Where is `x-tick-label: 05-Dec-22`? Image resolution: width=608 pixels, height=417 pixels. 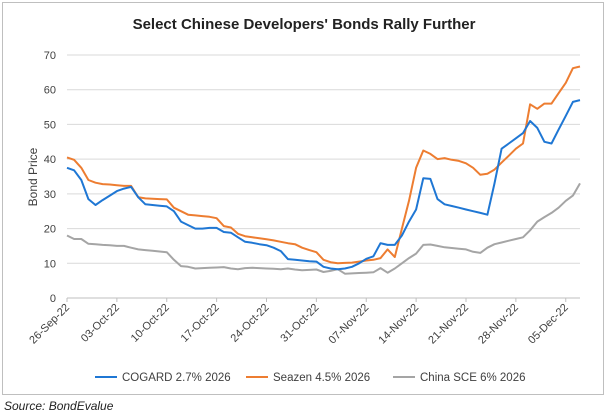 x-tick-label: 05-Dec-22 is located at coordinates (548, 324).